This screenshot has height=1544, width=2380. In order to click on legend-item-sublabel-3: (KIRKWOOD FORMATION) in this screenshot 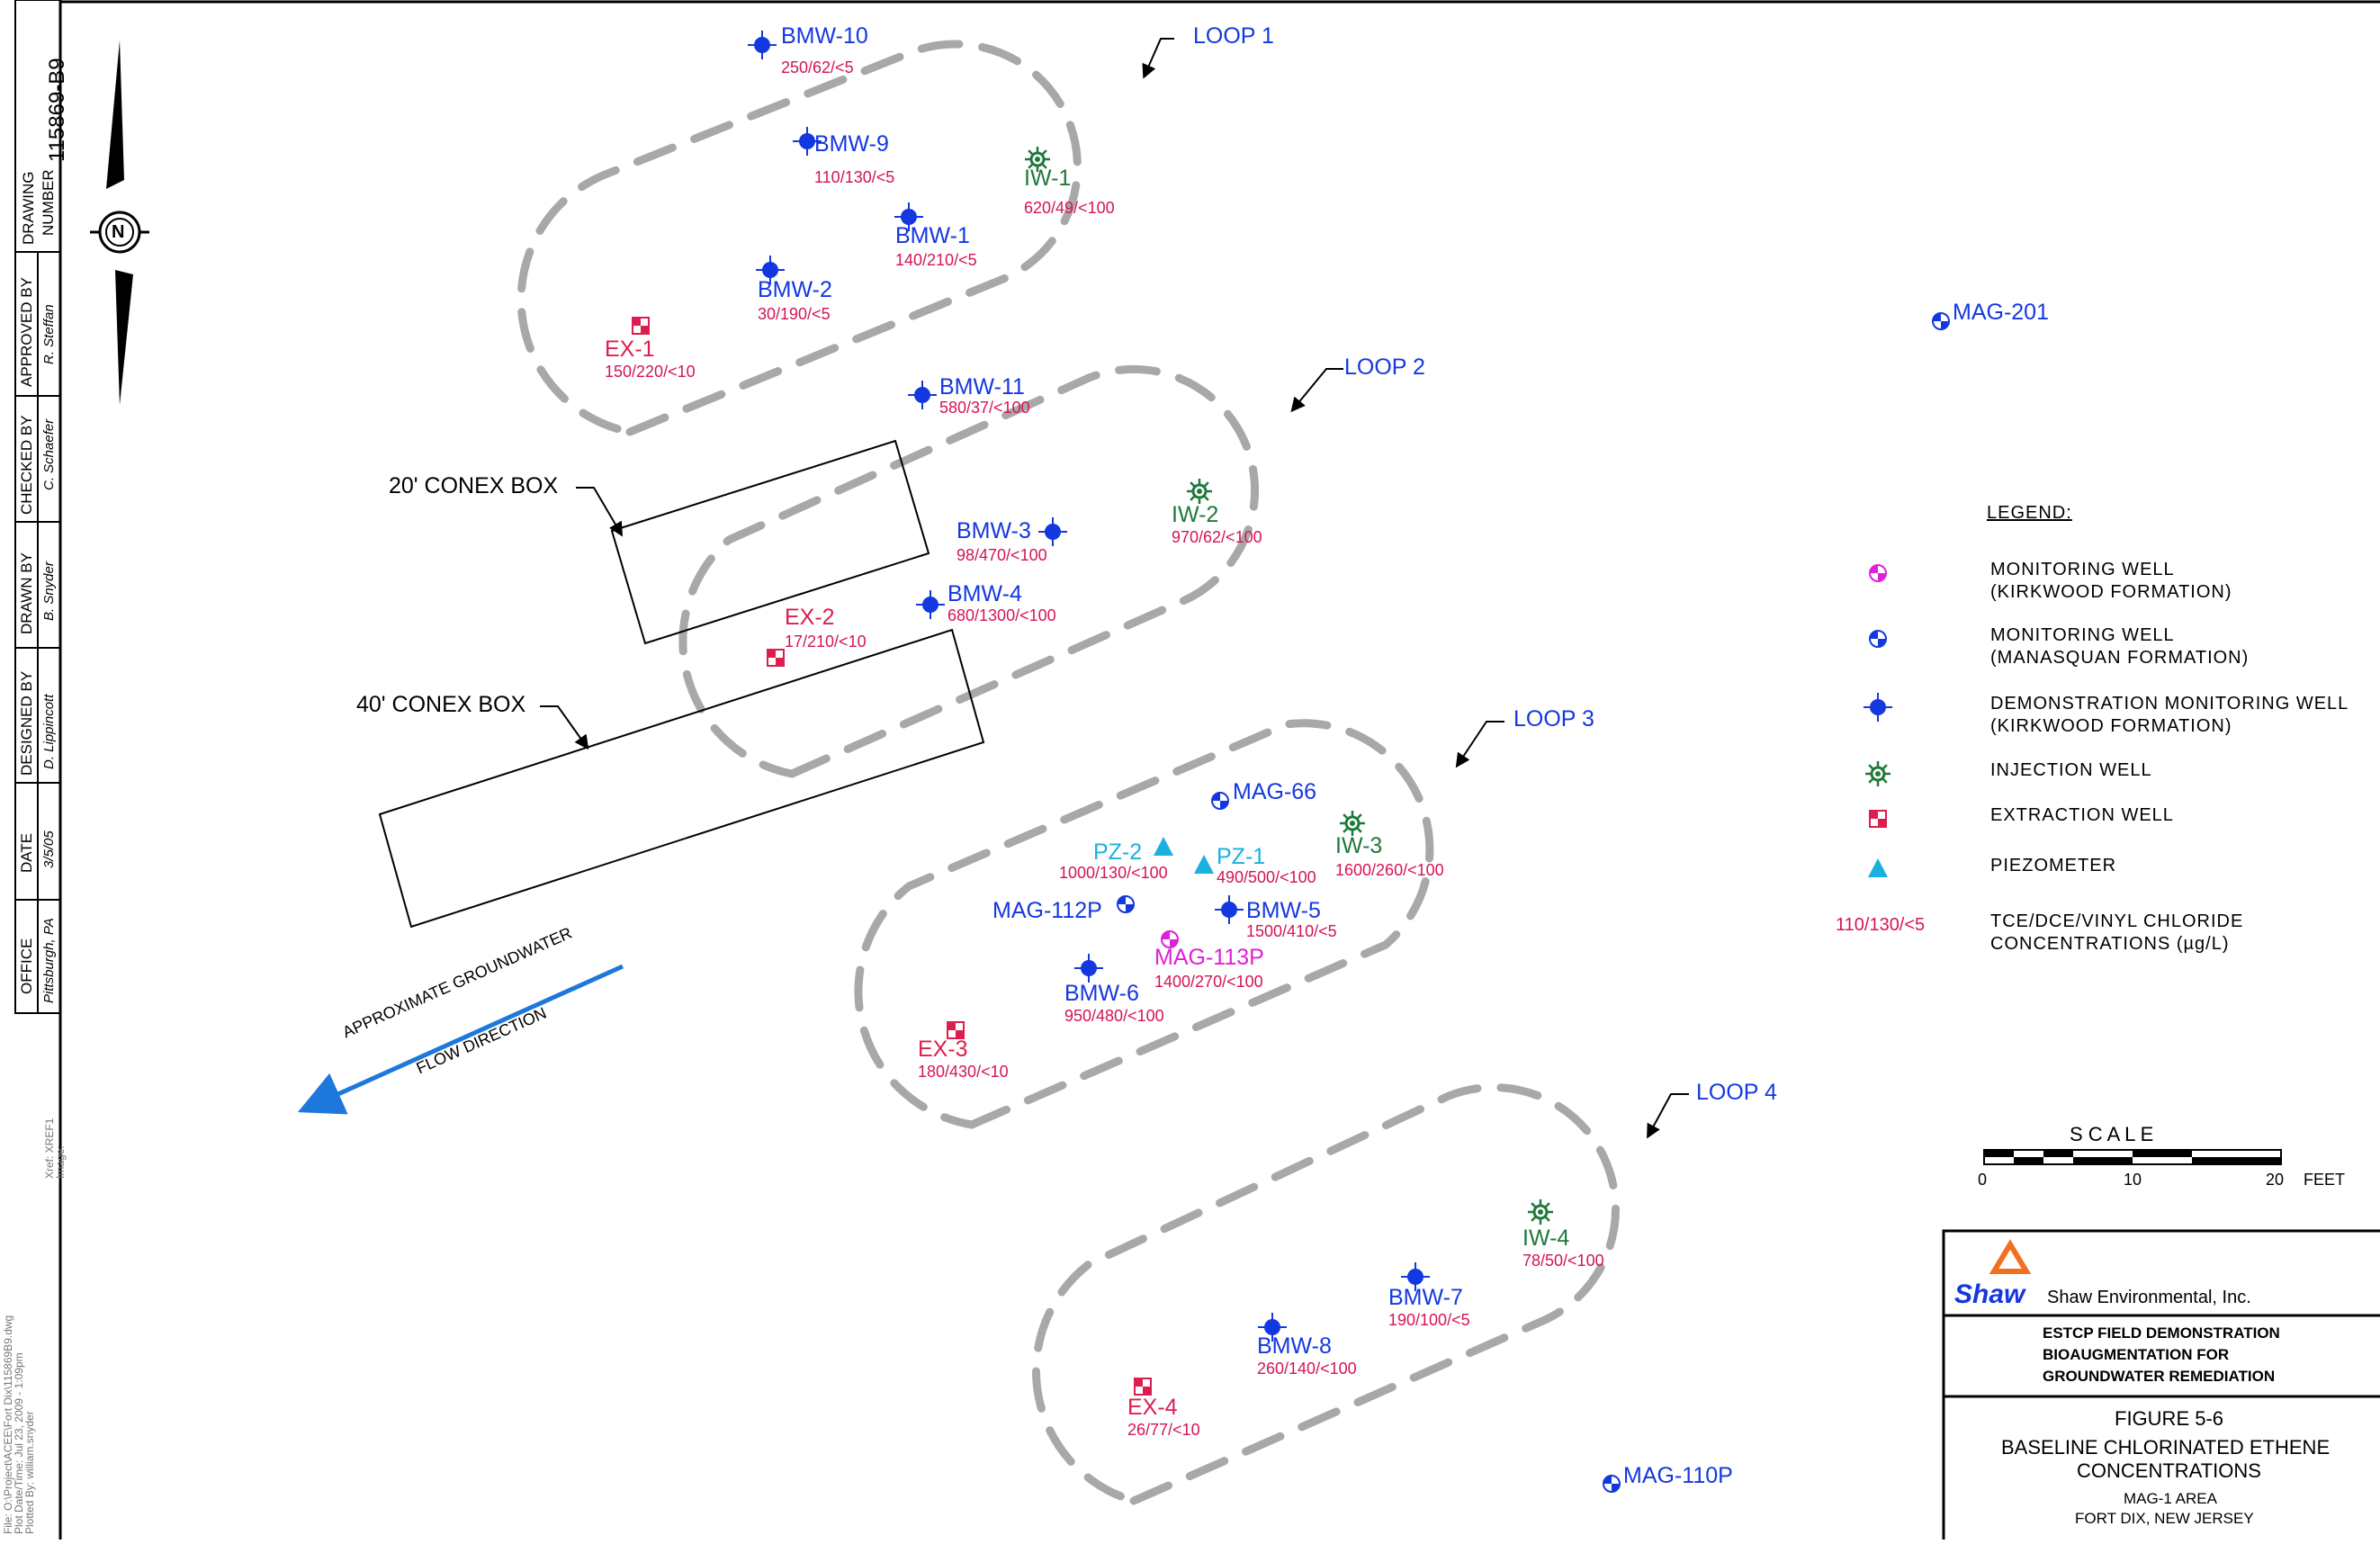, I will do `click(2111, 726)`.